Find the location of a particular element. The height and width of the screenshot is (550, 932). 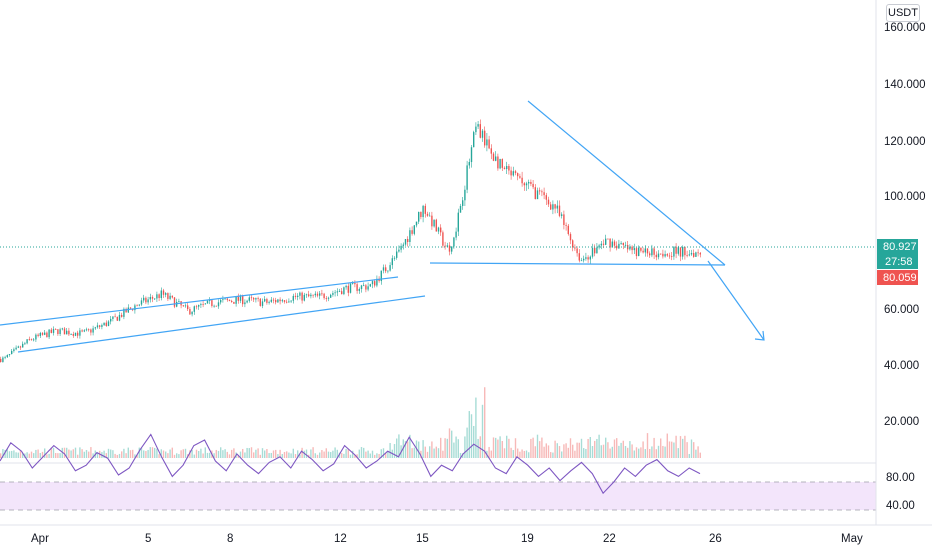

channel-lower-line is located at coordinates (221, 324).